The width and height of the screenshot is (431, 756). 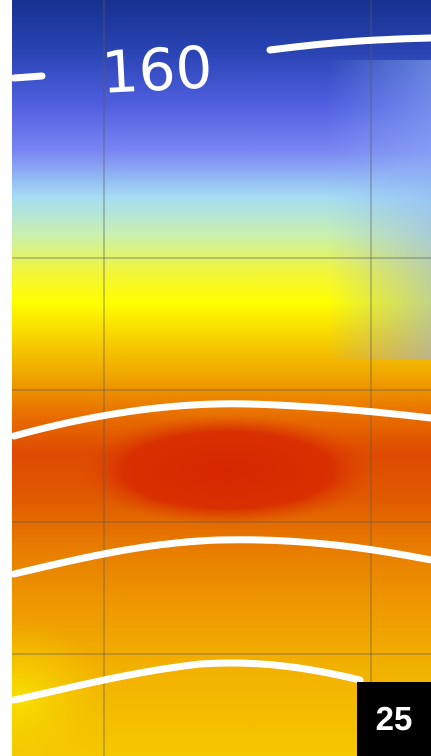 What do you see at coordinates (394, 719) in the screenshot?
I see `page-number-badge: 25` at bounding box center [394, 719].